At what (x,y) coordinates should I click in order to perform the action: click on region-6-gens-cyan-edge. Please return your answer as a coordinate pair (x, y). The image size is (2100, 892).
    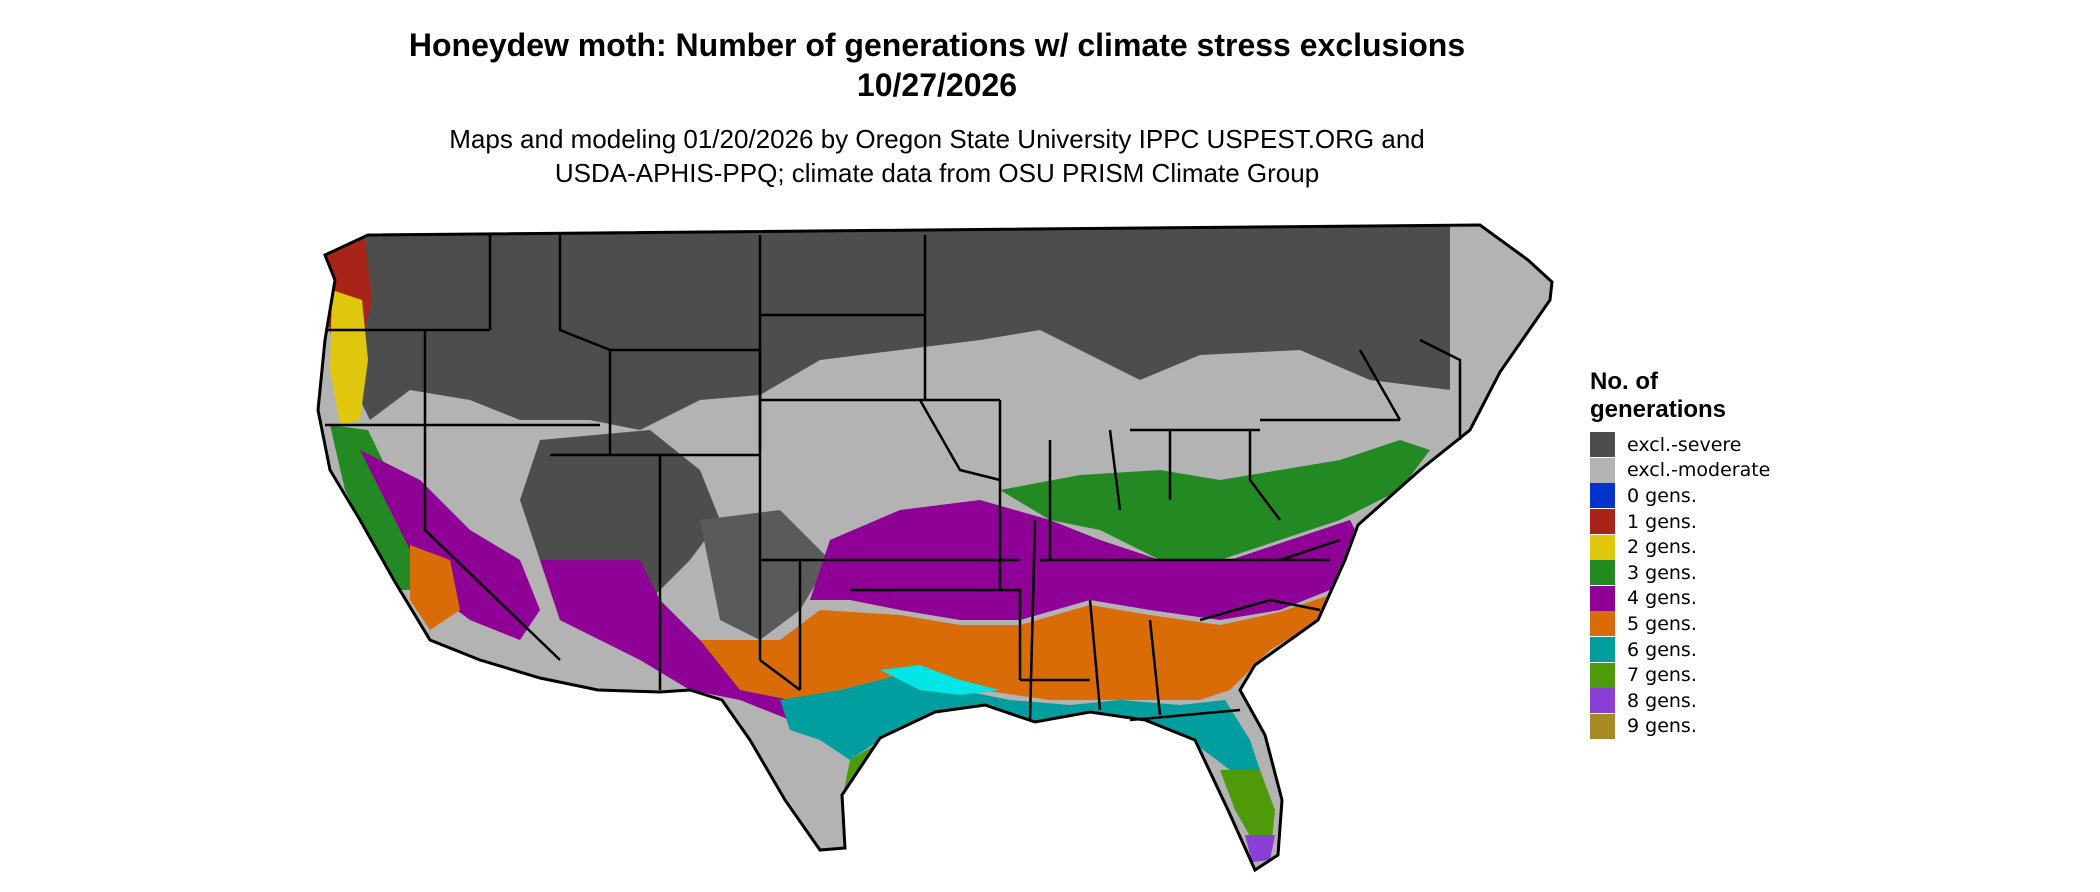
    Looking at the image, I should click on (940, 680).